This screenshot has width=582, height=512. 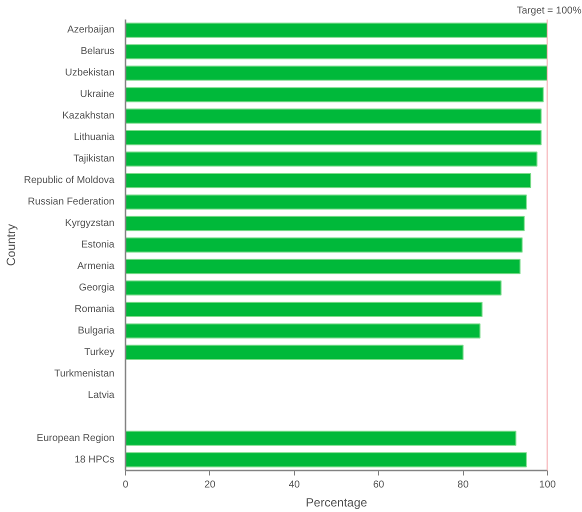 I want to click on y-tick-label: Russian Federation, so click(x=71, y=202).